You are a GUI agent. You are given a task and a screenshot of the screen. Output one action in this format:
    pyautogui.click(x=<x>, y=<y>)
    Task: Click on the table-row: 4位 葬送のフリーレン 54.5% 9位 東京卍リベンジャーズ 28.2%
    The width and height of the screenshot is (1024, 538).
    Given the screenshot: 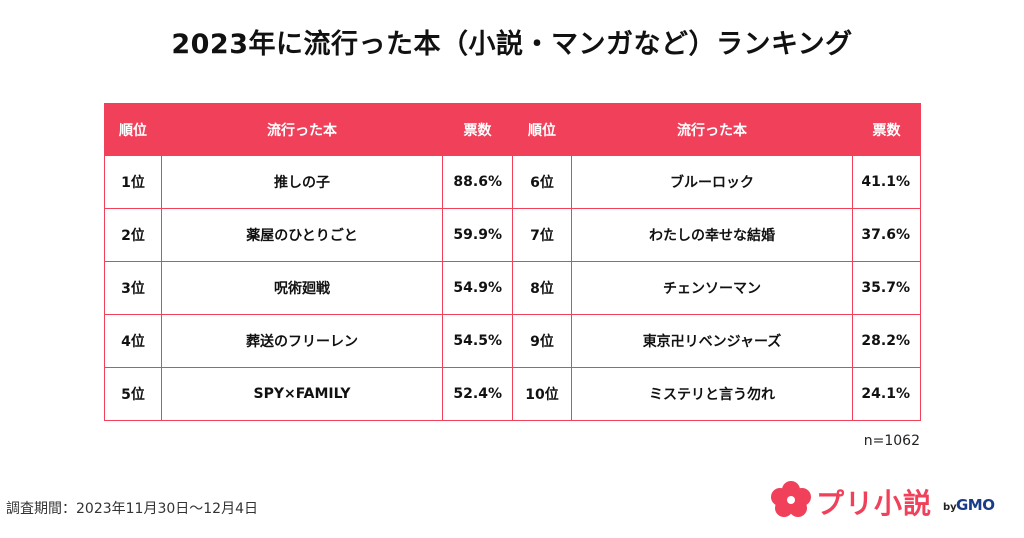 What is the action you would take?
    pyautogui.click(x=512, y=341)
    